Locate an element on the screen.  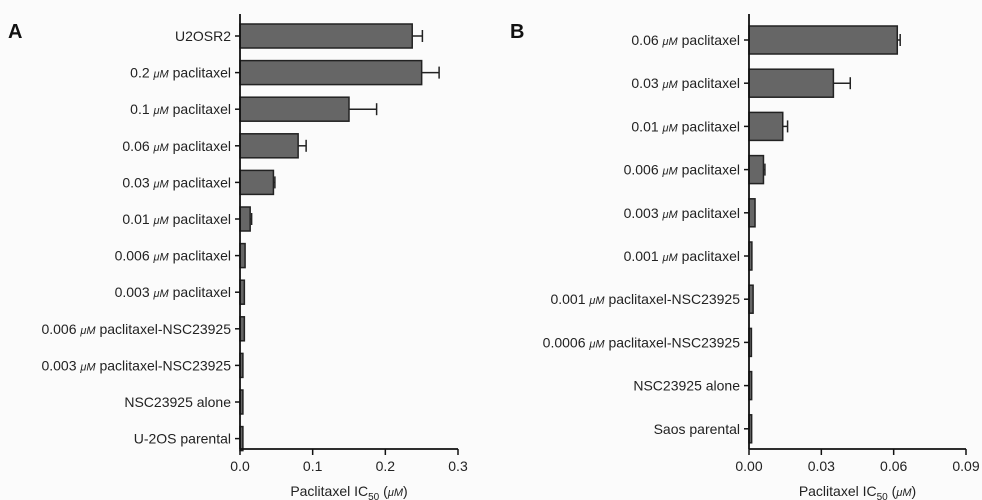
category-label: U-2OS parental is located at coordinates (182, 439).